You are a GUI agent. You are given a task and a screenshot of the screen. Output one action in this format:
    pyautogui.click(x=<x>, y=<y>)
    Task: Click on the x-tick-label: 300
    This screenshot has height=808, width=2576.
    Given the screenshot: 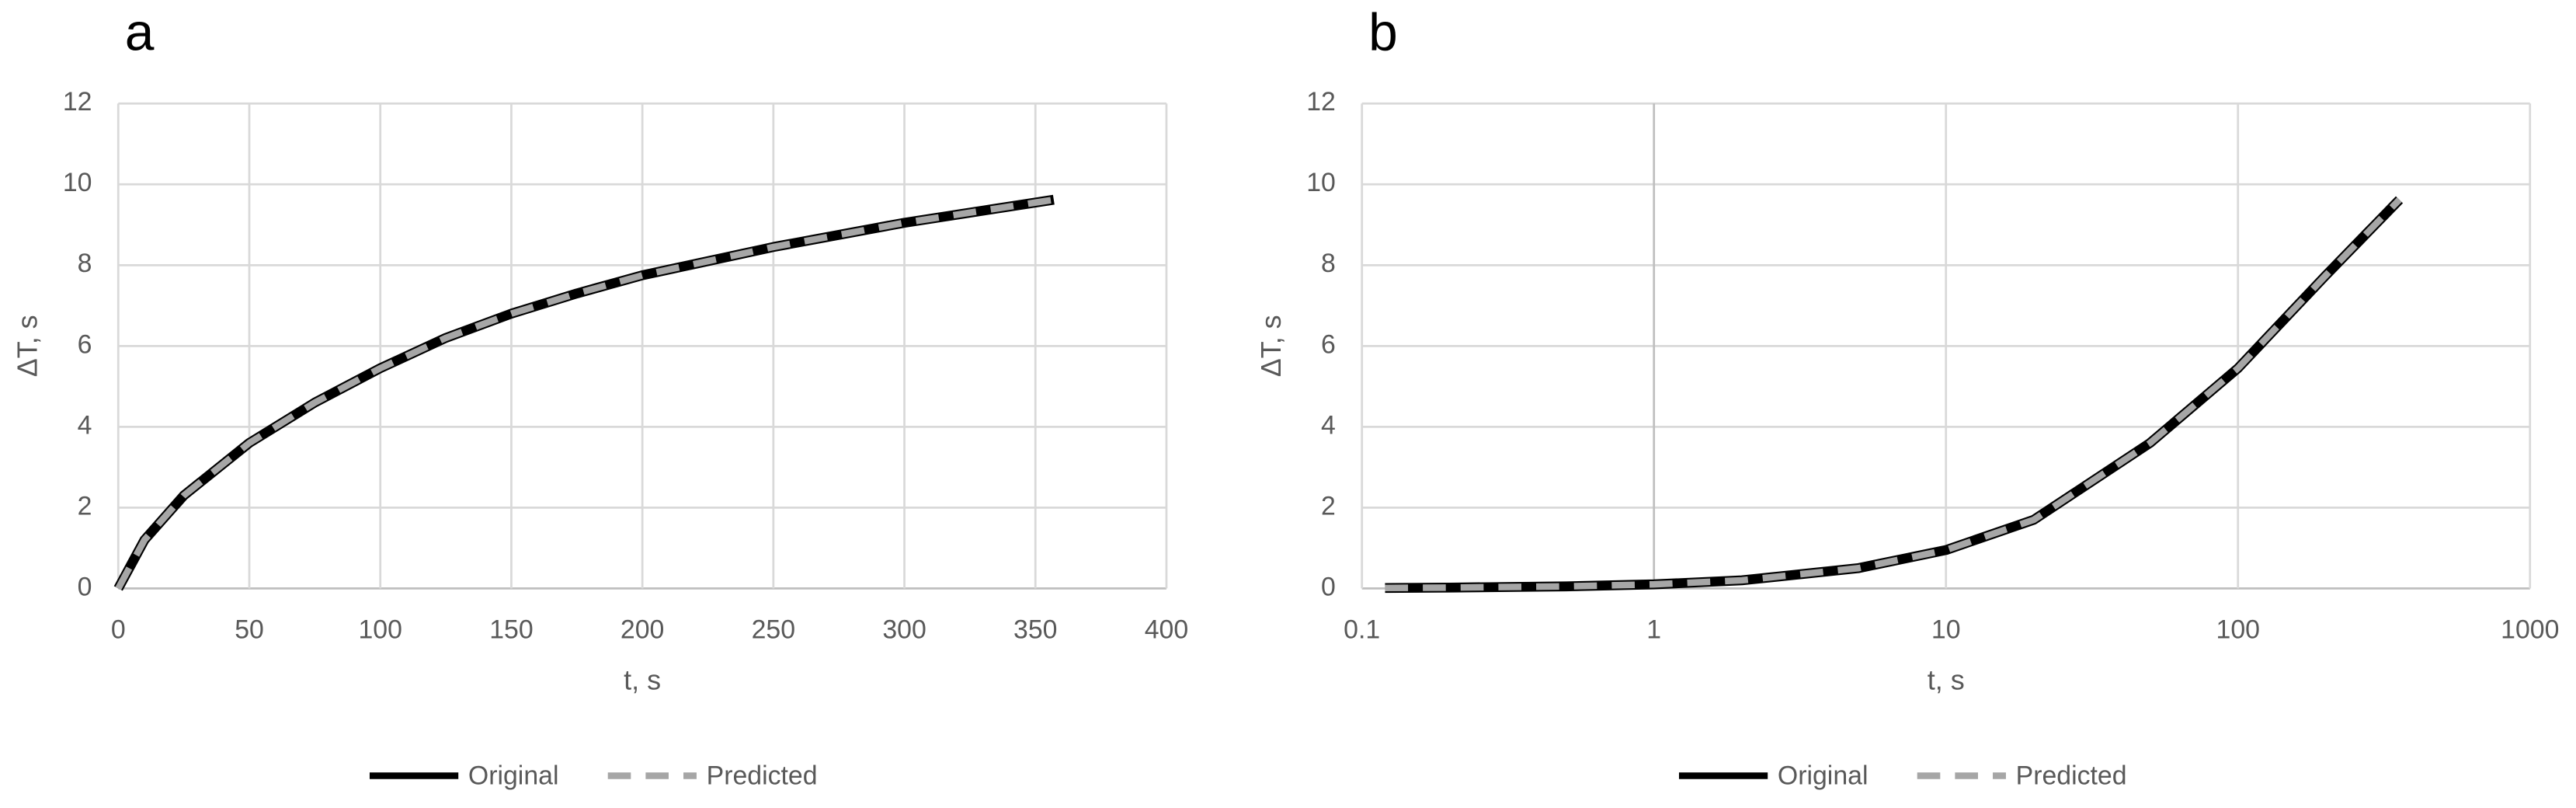 What is the action you would take?
    pyautogui.click(x=904, y=629)
    